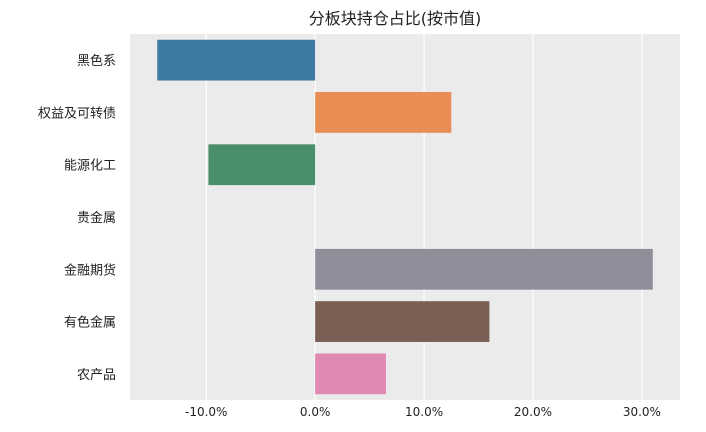 This screenshot has height=432, width=706. Describe the element at coordinates (96, 375) in the screenshot. I see `category-label: 农产品` at that location.